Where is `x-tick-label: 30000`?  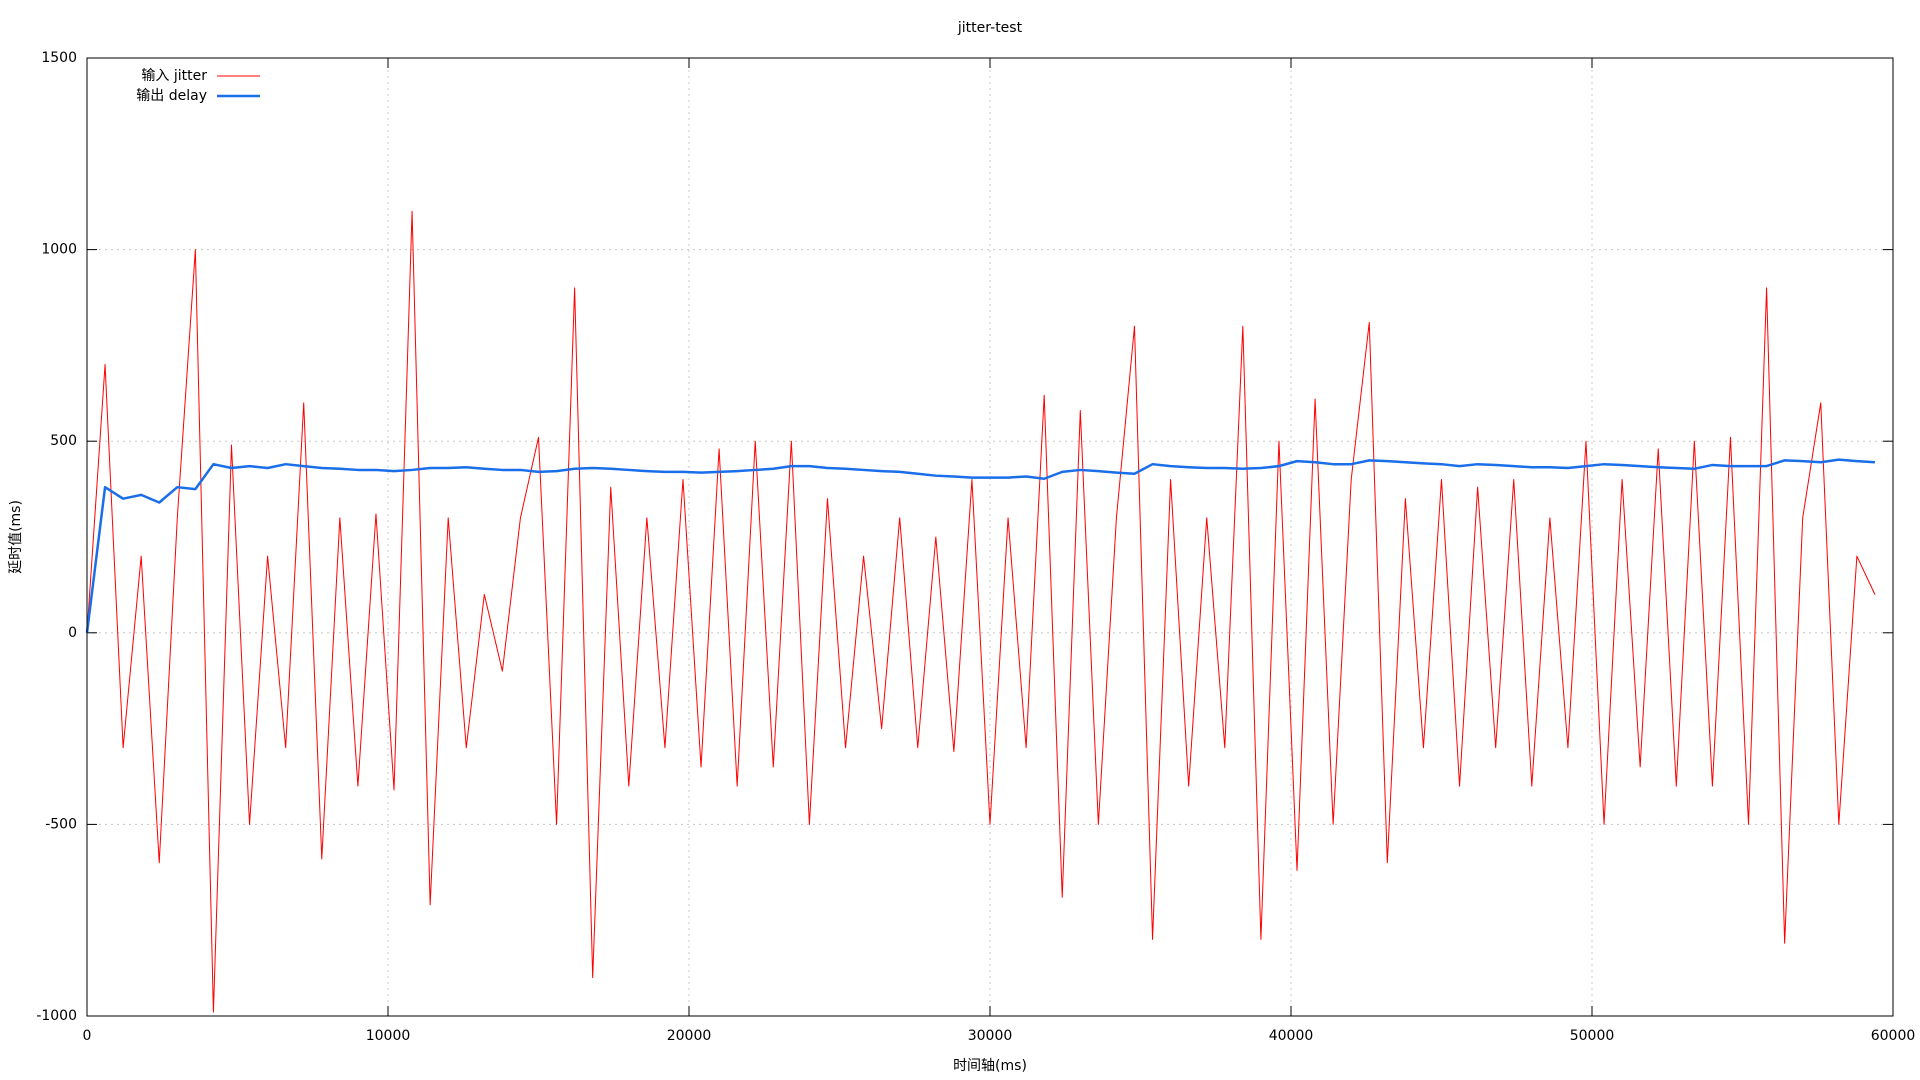 x-tick-label: 30000 is located at coordinates (990, 1036).